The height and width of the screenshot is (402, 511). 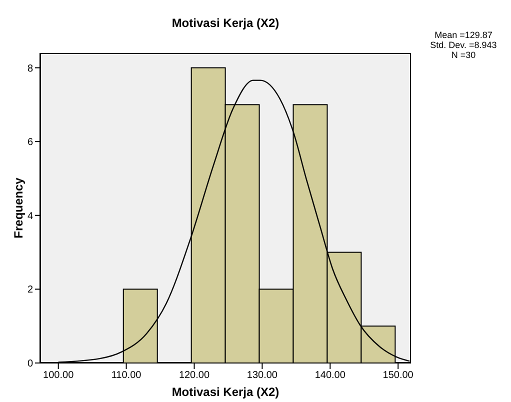 I want to click on chart-title: Motivasi Kerja (X2), so click(x=225, y=23).